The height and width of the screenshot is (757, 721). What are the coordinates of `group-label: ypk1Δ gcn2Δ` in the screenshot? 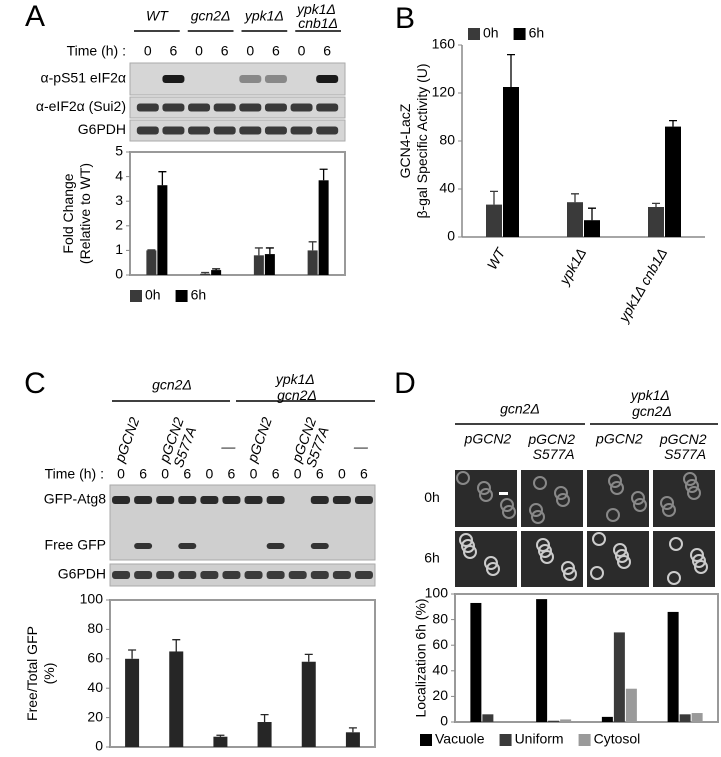 It's located at (651, 403).